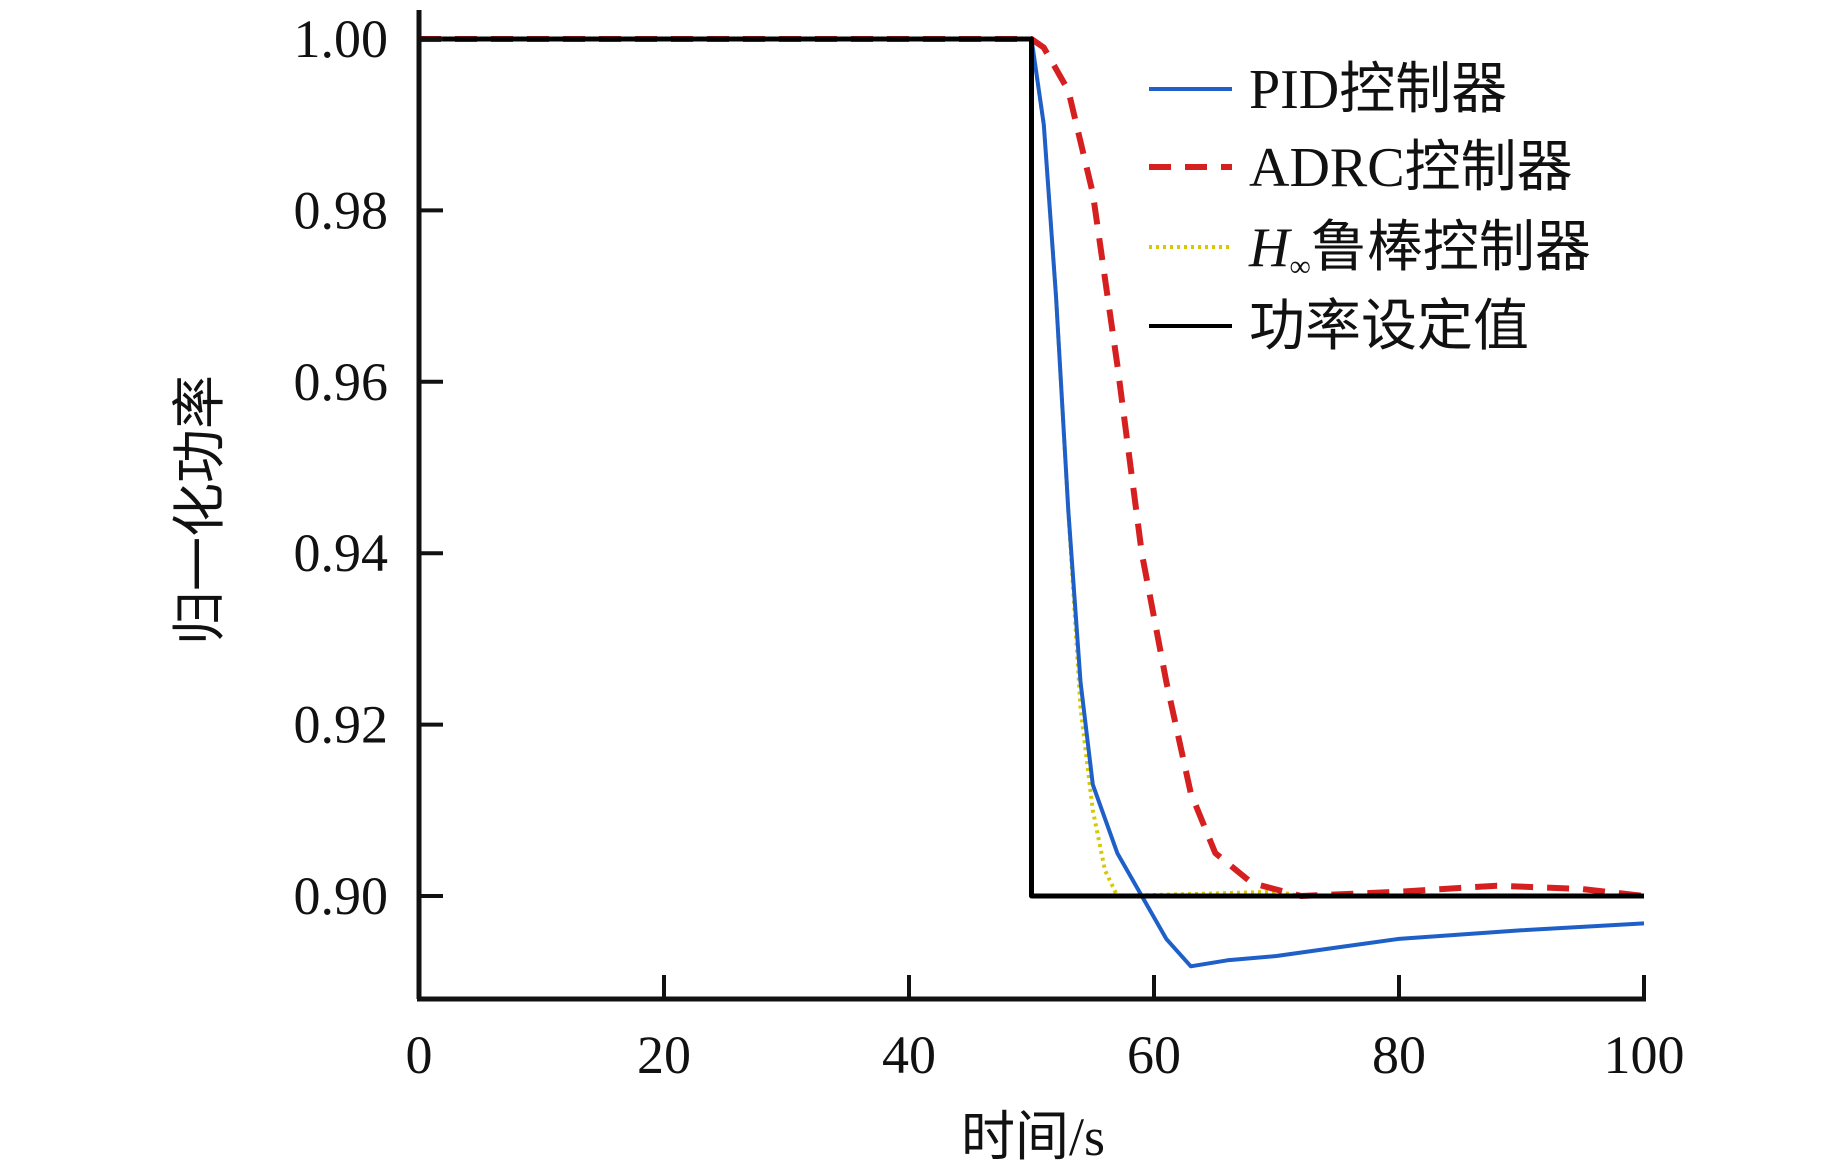 Image resolution: width=1843 pixels, height=1172 pixels. What do you see at coordinates (341, 210) in the screenshot?
I see `y-tick-label: 0.98` at bounding box center [341, 210].